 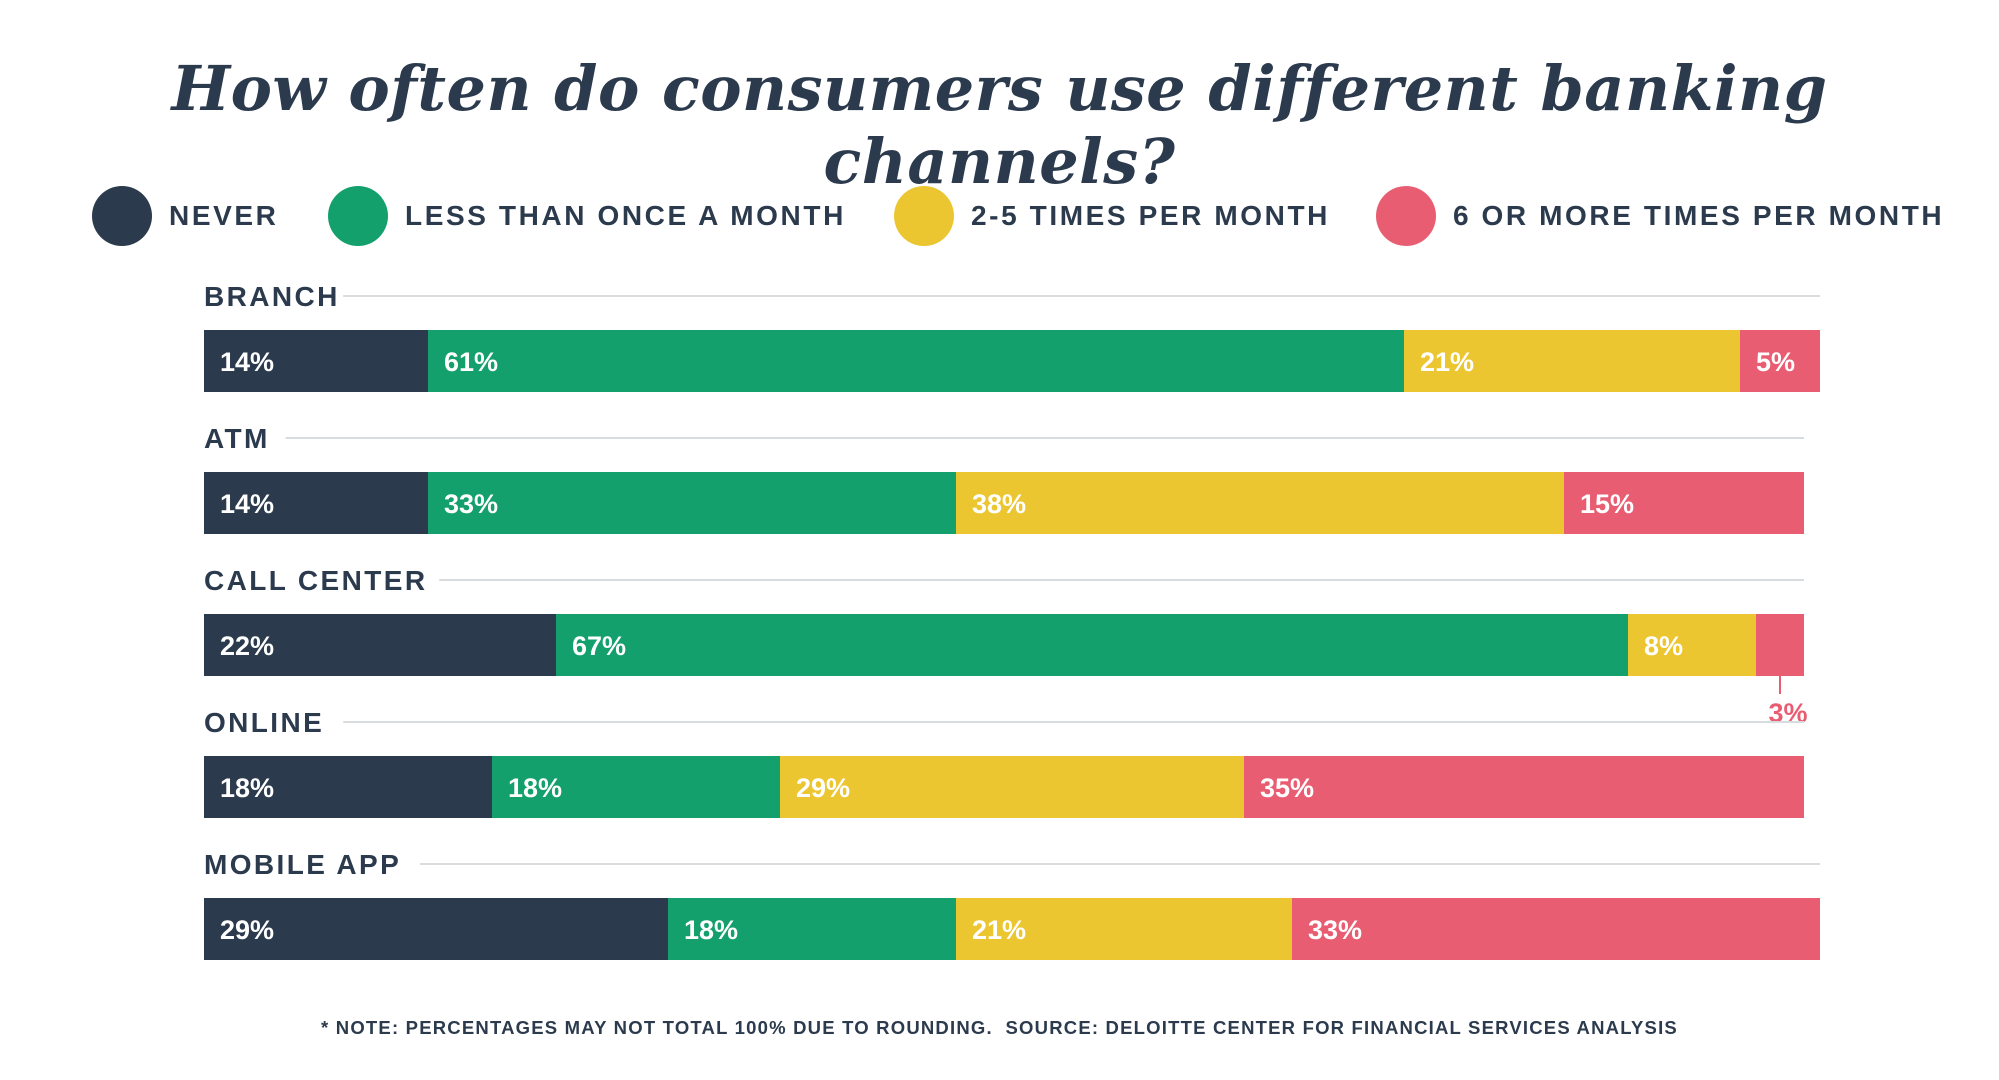 What do you see at coordinates (1287, 788) in the screenshot?
I see `data-label-online-6-or-more-times-per-month: 35%` at bounding box center [1287, 788].